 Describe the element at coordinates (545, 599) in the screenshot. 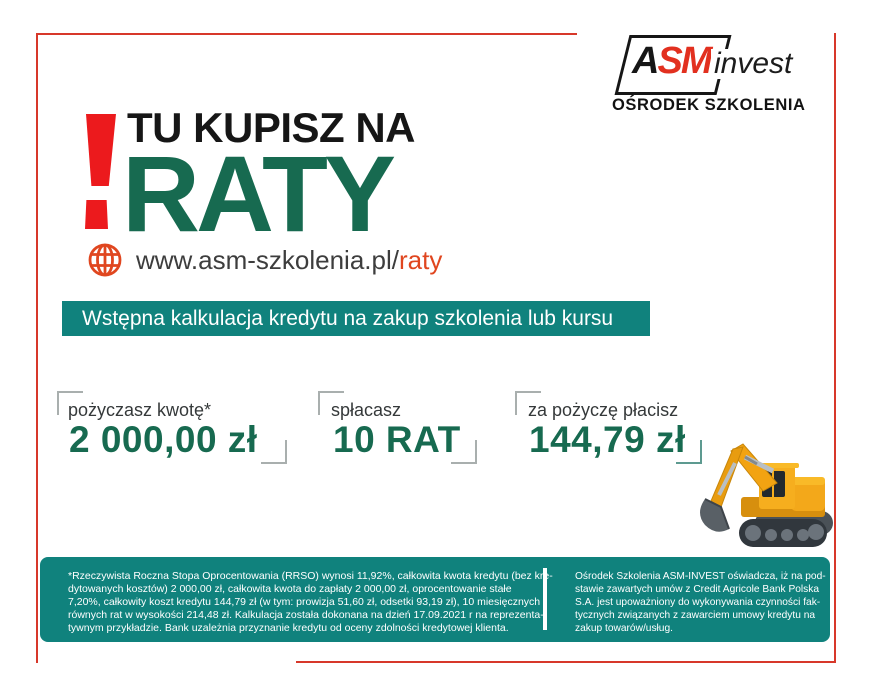

I see `footer-divider` at that location.